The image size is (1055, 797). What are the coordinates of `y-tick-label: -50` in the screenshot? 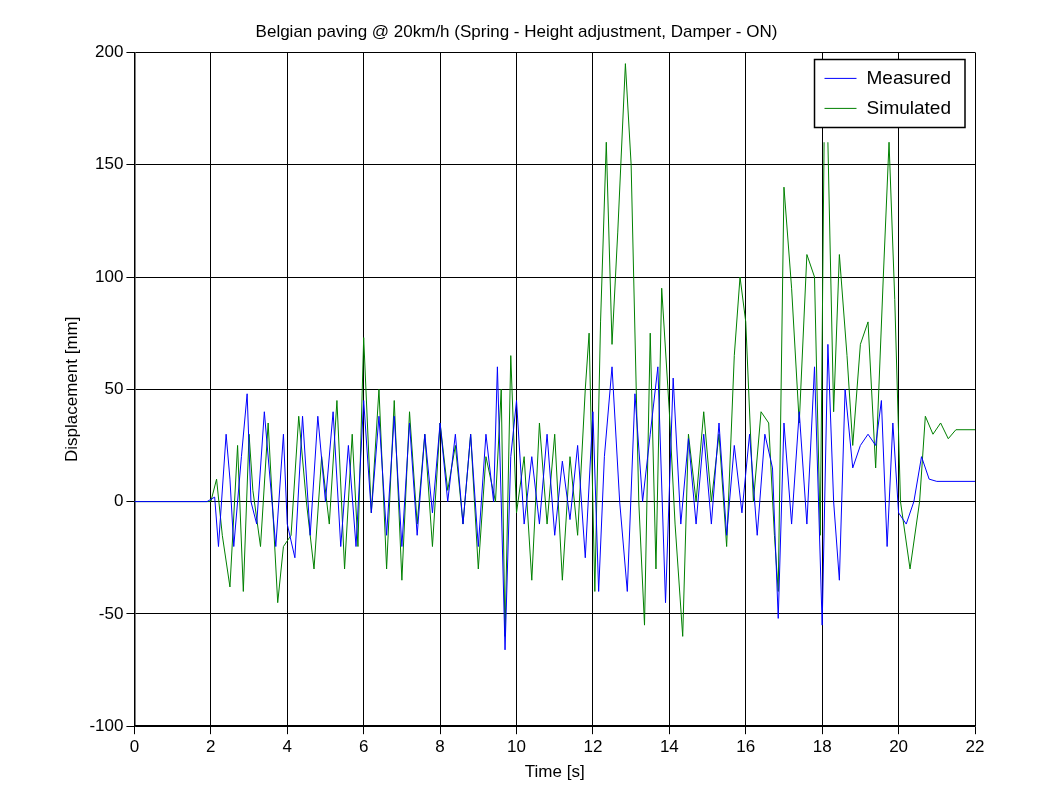 It's located at (111, 613).